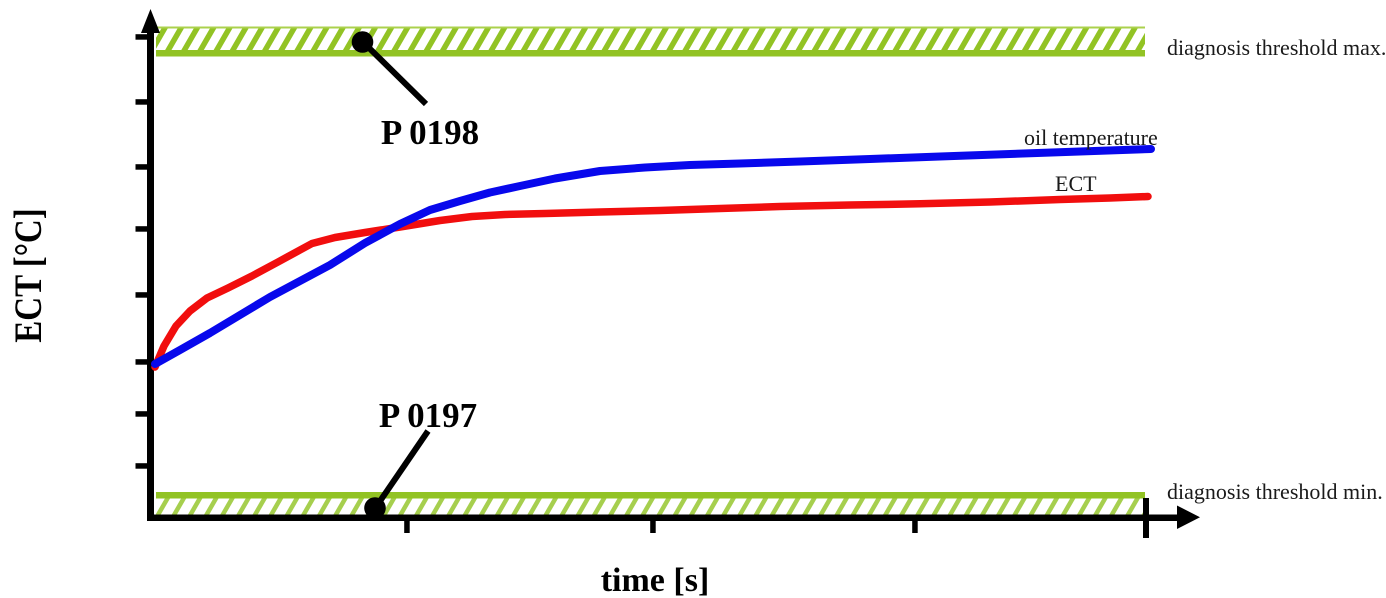 This screenshot has width=1386, height=598. What do you see at coordinates (1276, 47) in the screenshot?
I see `svg-text: diagnosis threshold max.` at bounding box center [1276, 47].